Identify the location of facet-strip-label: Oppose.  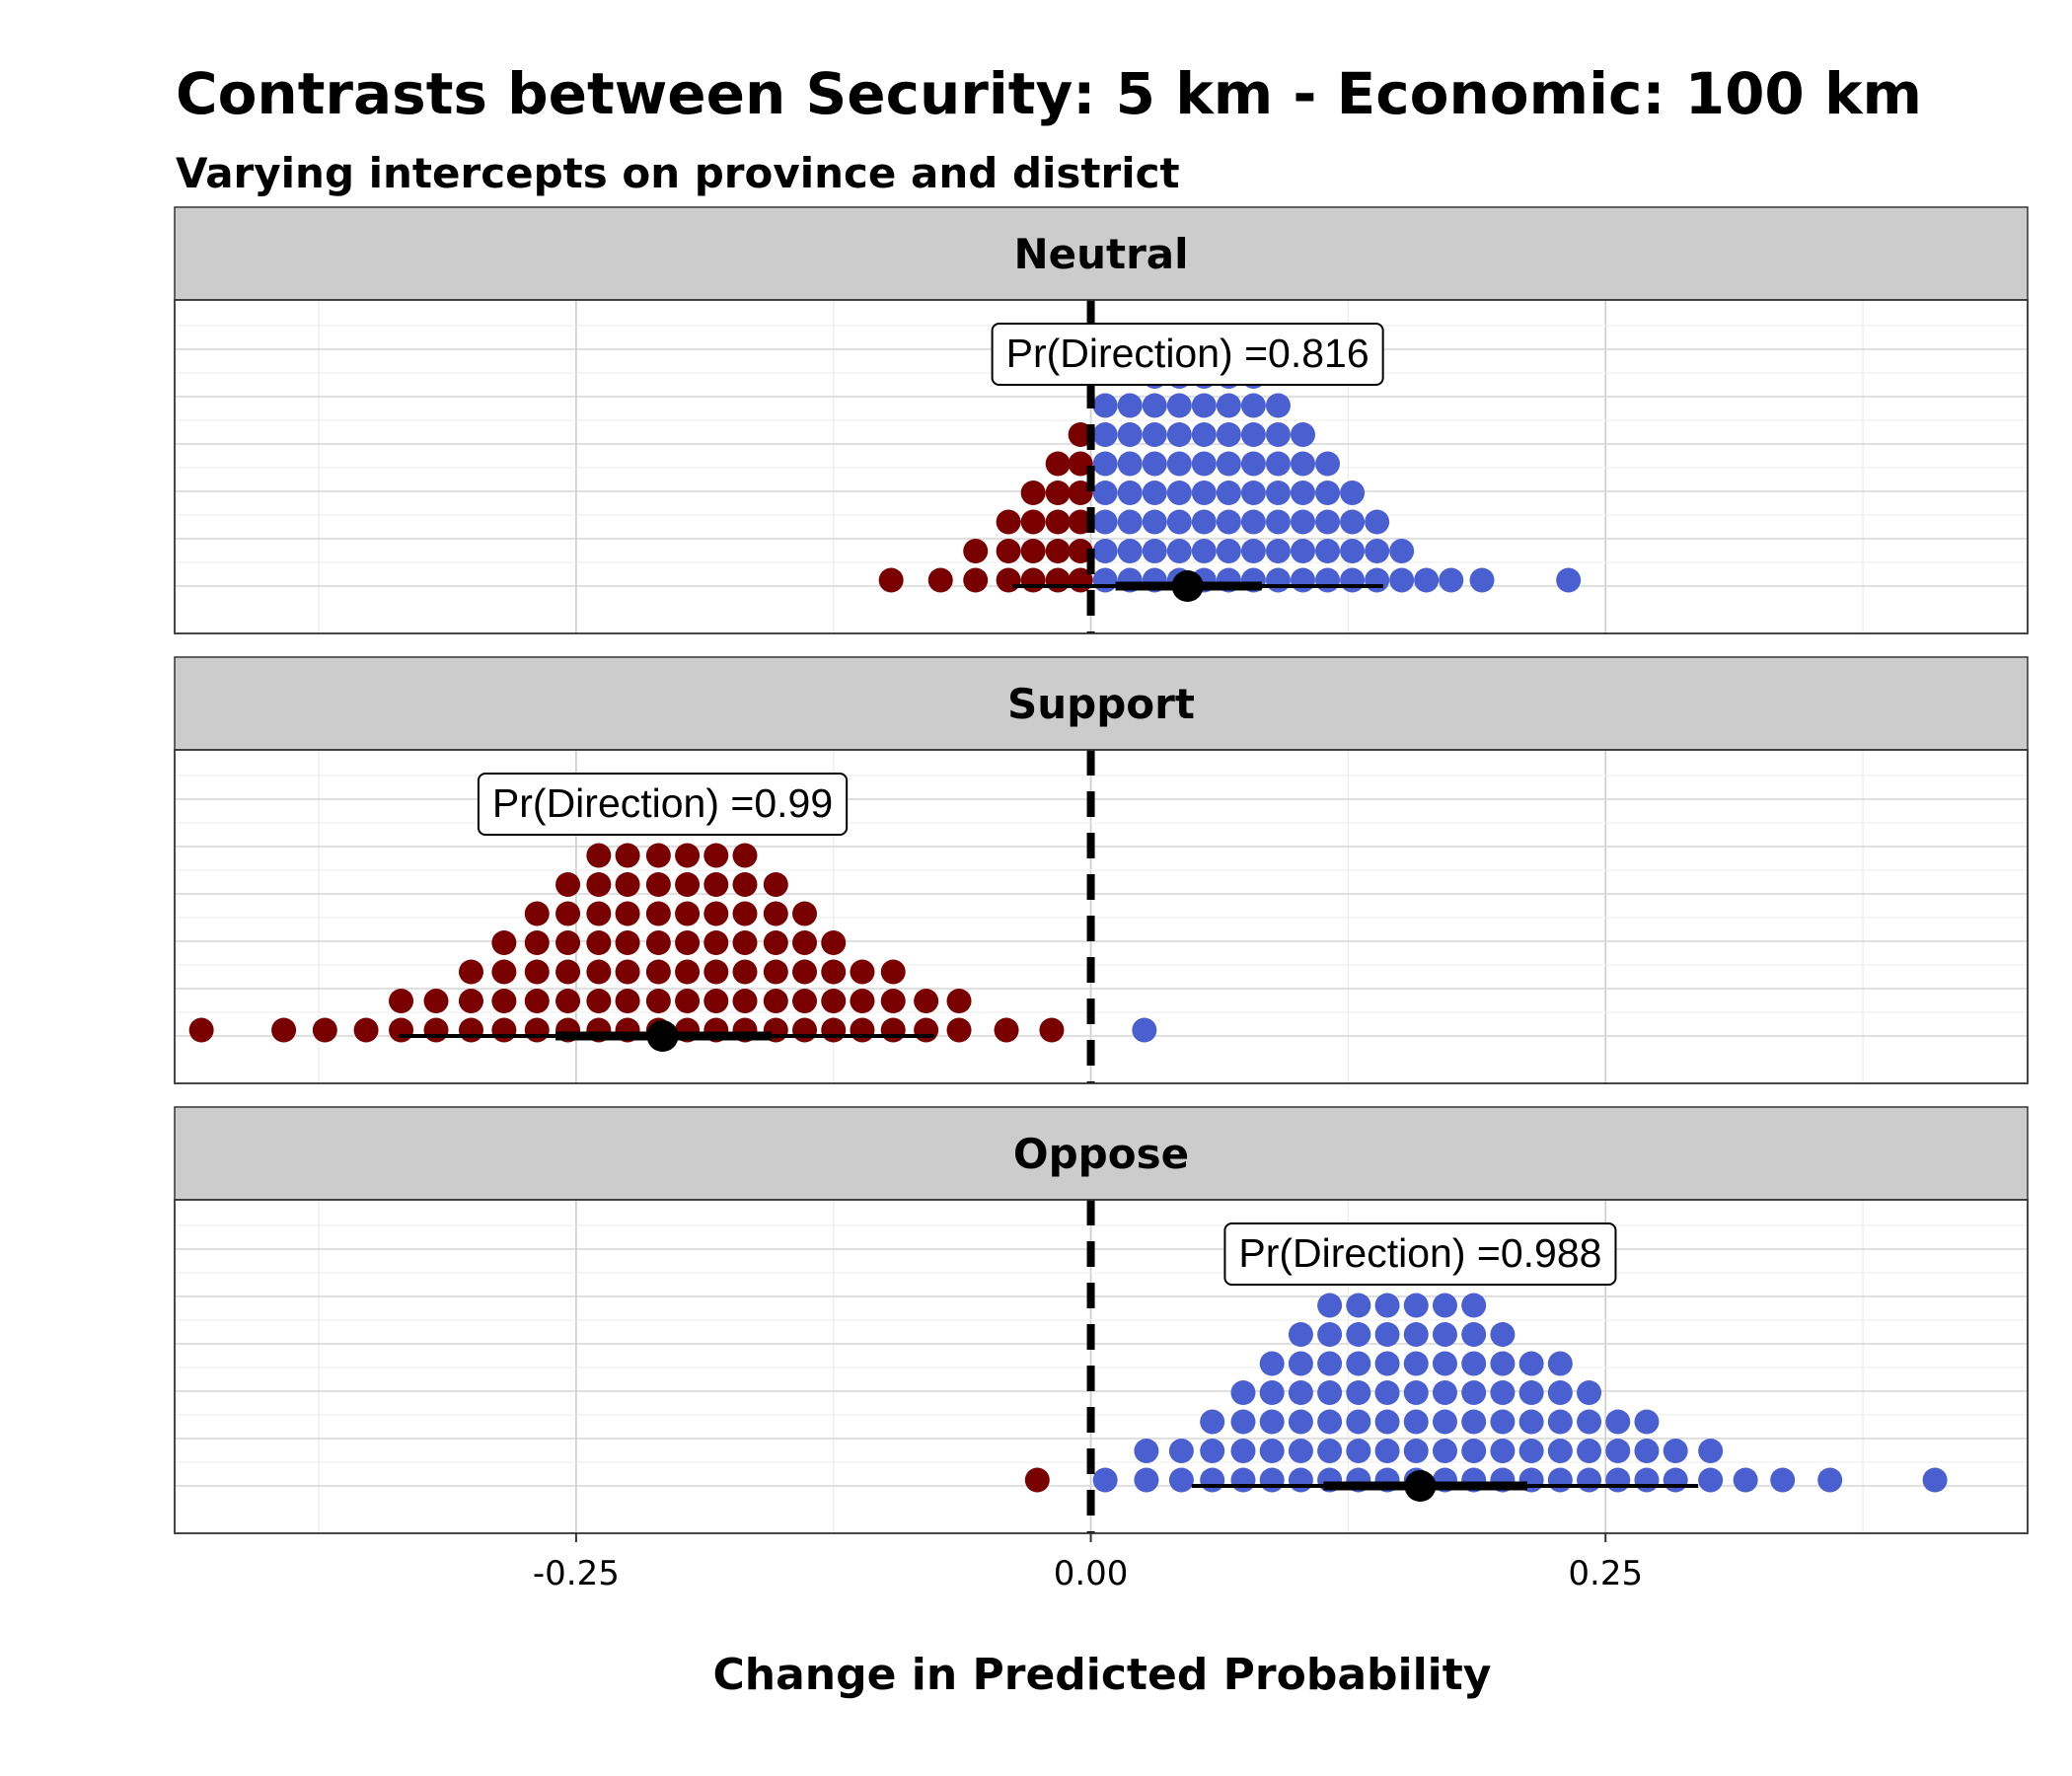
(1101, 1154).